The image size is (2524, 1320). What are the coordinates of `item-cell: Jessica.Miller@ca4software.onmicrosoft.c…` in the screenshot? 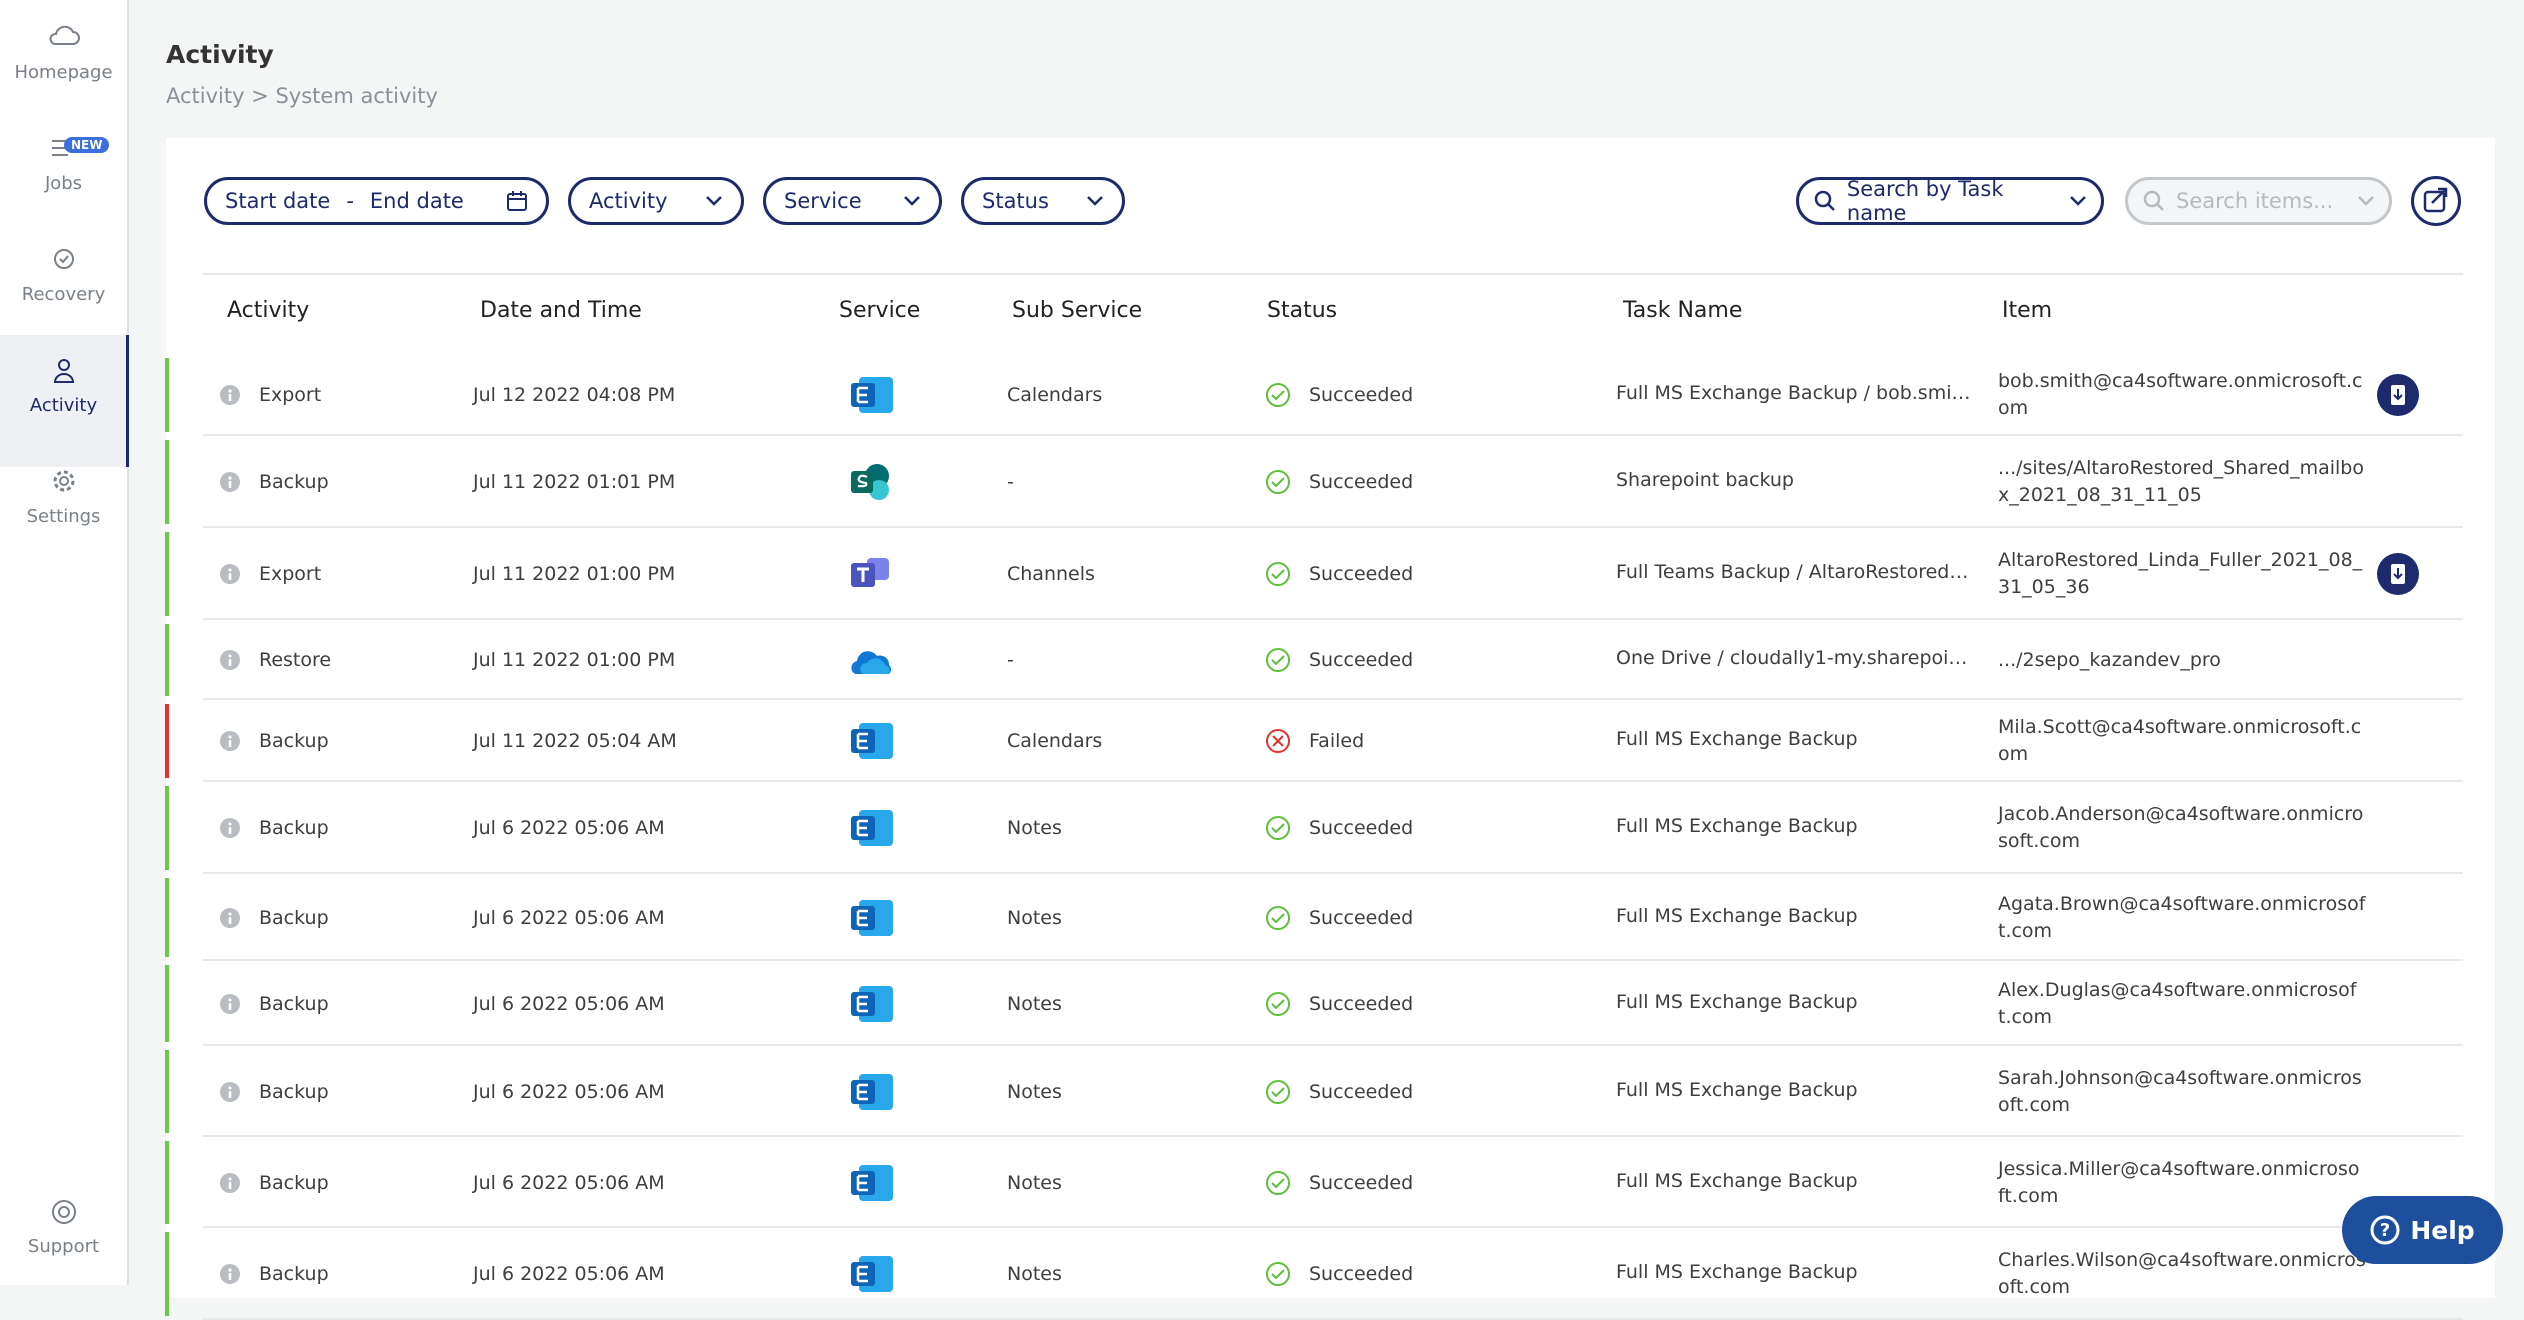 It's located at (2179, 1182).